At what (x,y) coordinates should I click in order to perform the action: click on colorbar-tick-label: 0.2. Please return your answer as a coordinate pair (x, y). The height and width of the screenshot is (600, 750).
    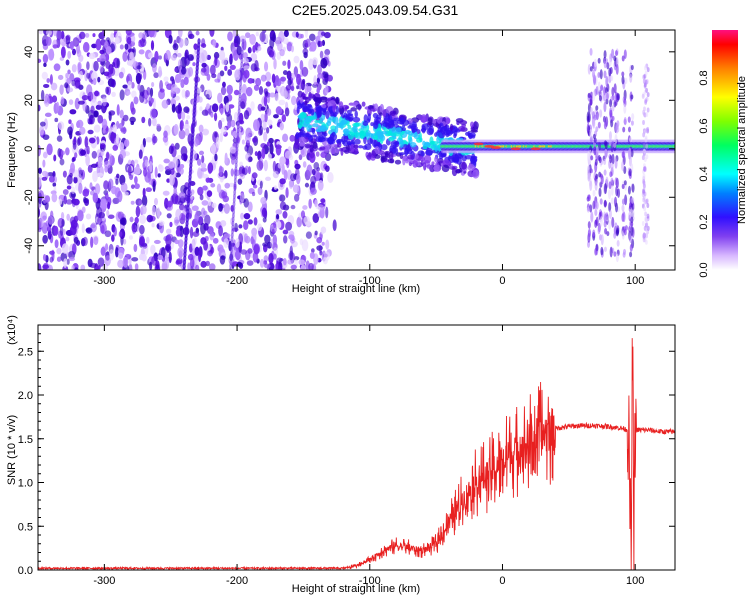
    Looking at the image, I should click on (704, 221).